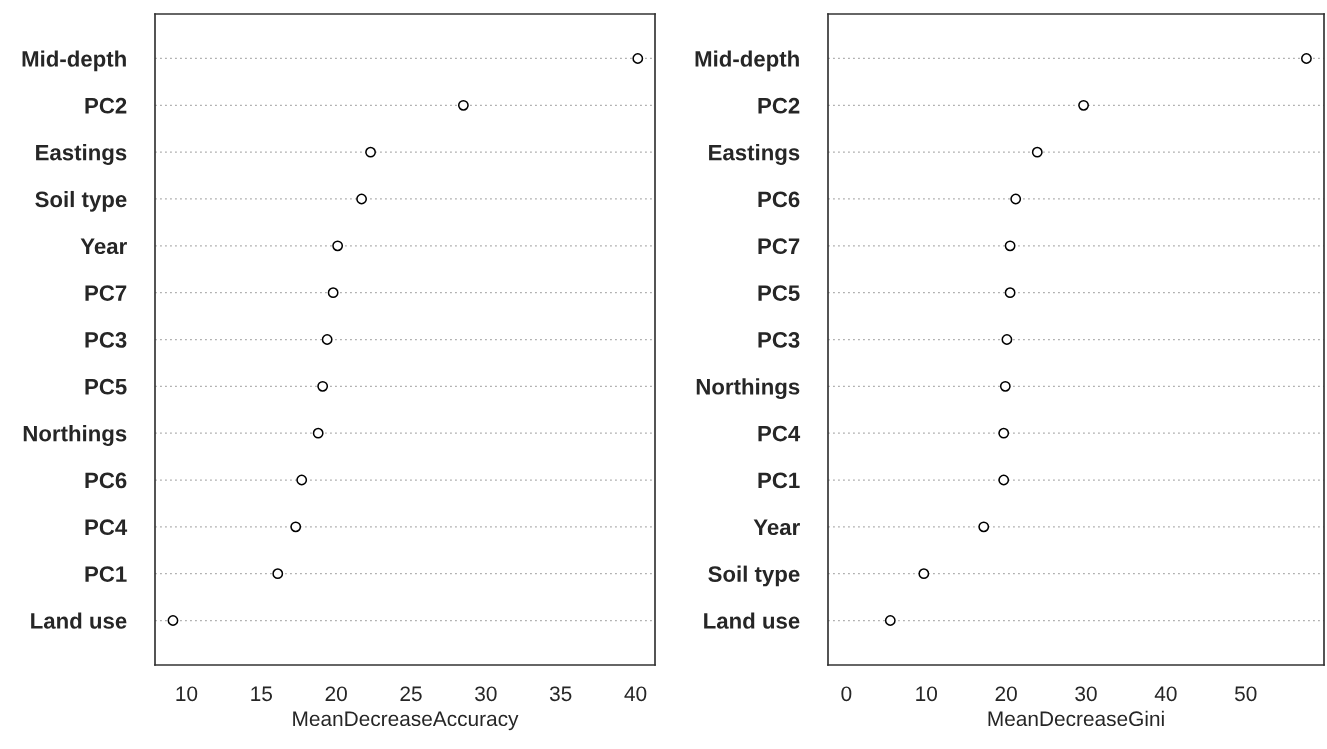  Describe the element at coordinates (1076, 718) in the screenshot. I see `x-axis-title: MeanDecreaseGini` at that location.